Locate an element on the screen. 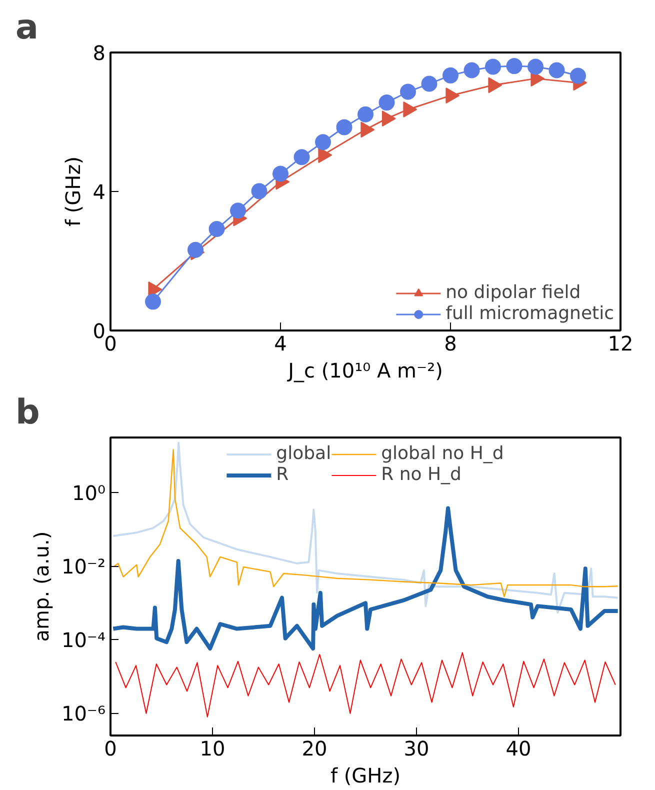  y-axis-title: amp. (a.u.) is located at coordinates (41, 586).